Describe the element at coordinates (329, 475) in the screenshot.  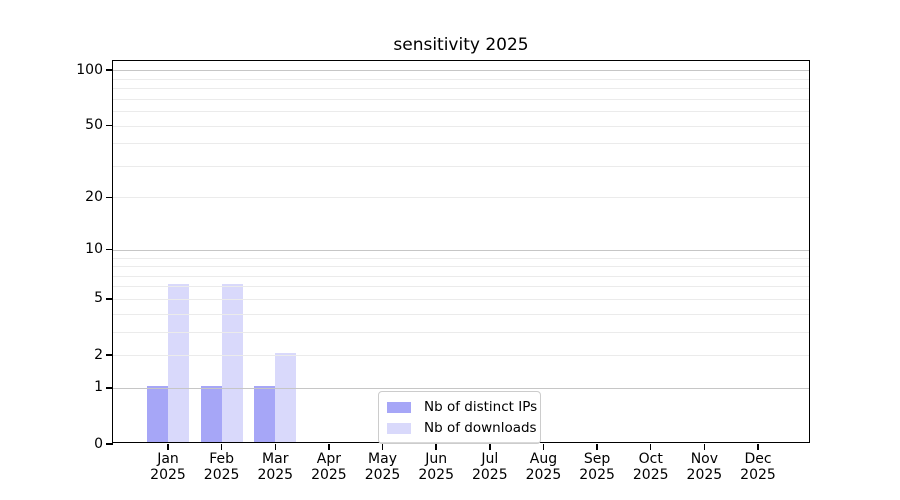
I see `x-tick-year-apr: 2025` at that location.